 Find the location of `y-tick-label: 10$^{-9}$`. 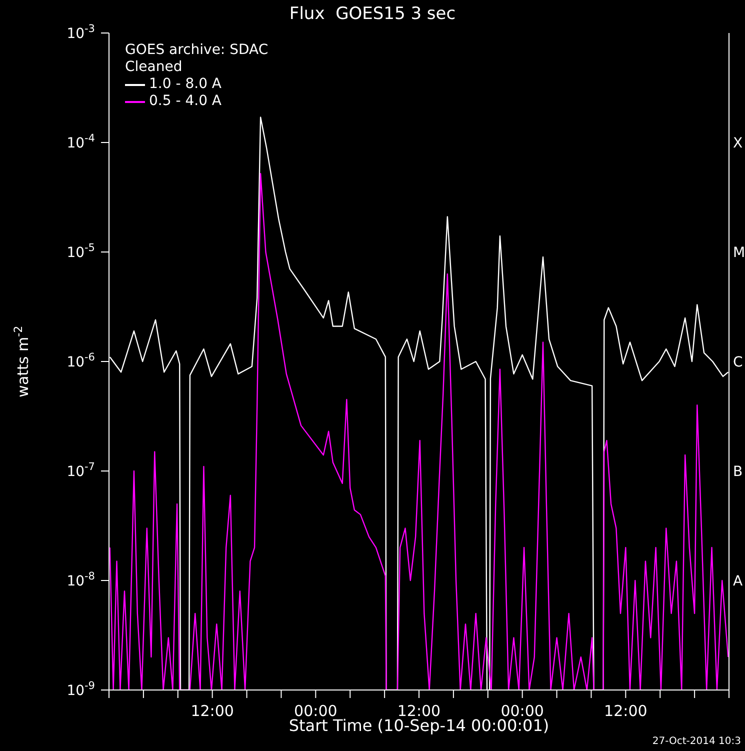

y-tick-label: 10$^{-9}$ is located at coordinates (80, 689).